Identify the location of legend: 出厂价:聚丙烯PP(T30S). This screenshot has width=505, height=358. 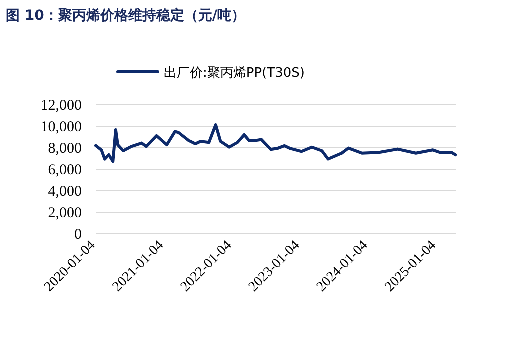
(234, 73).